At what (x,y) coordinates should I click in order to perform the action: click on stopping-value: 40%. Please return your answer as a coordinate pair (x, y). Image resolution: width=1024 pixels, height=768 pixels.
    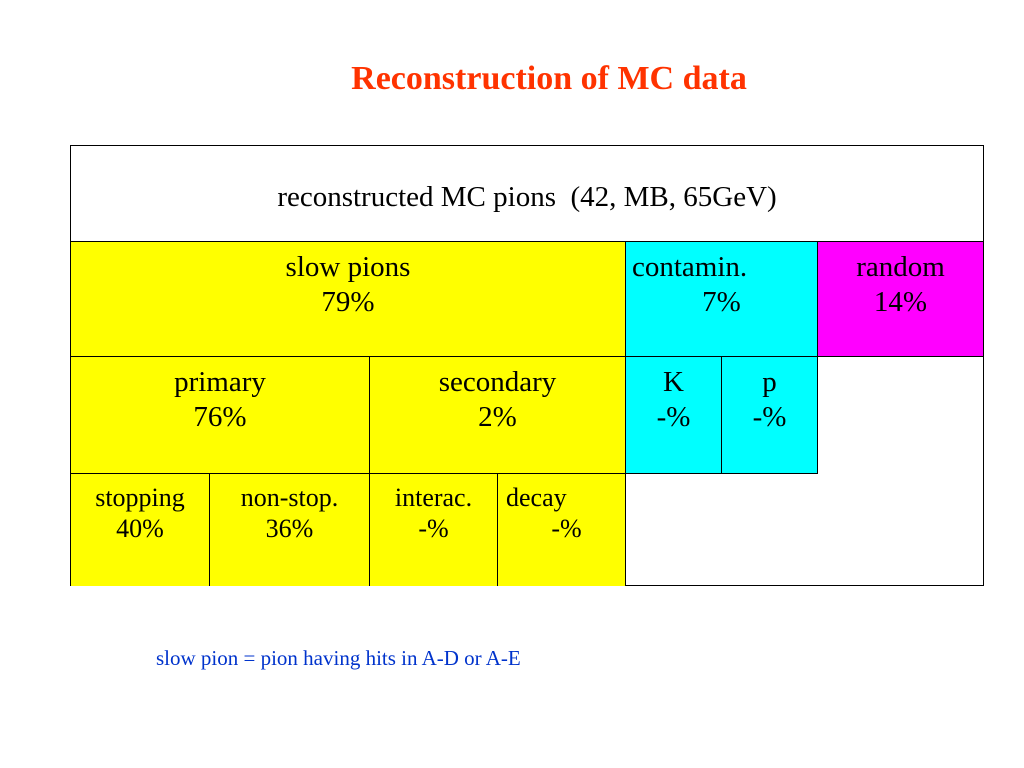
    Looking at the image, I should click on (140, 529).